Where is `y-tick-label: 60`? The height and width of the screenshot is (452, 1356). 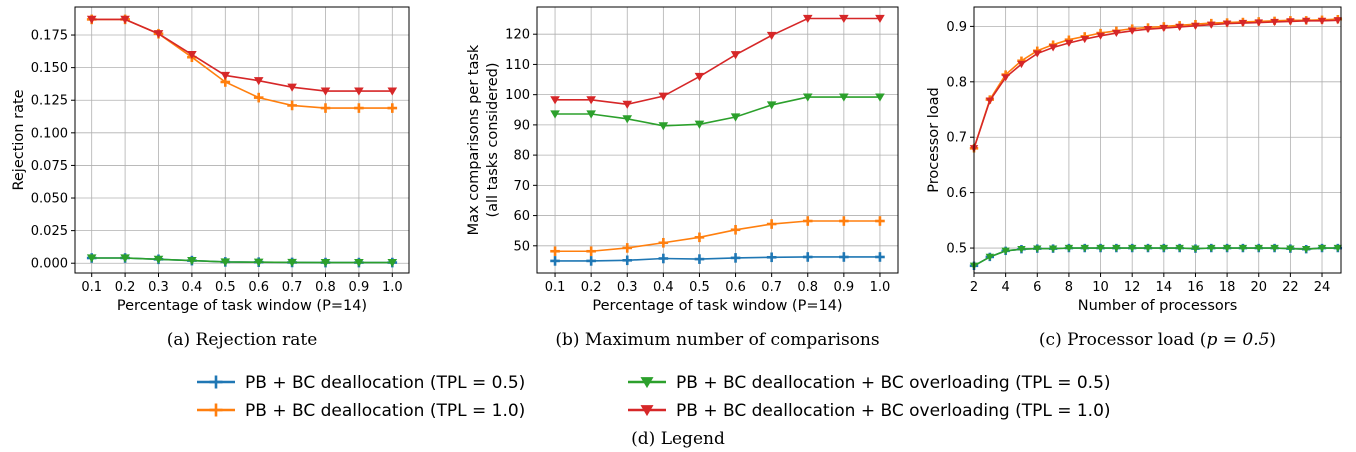 y-tick-label: 60 is located at coordinates (521, 216).